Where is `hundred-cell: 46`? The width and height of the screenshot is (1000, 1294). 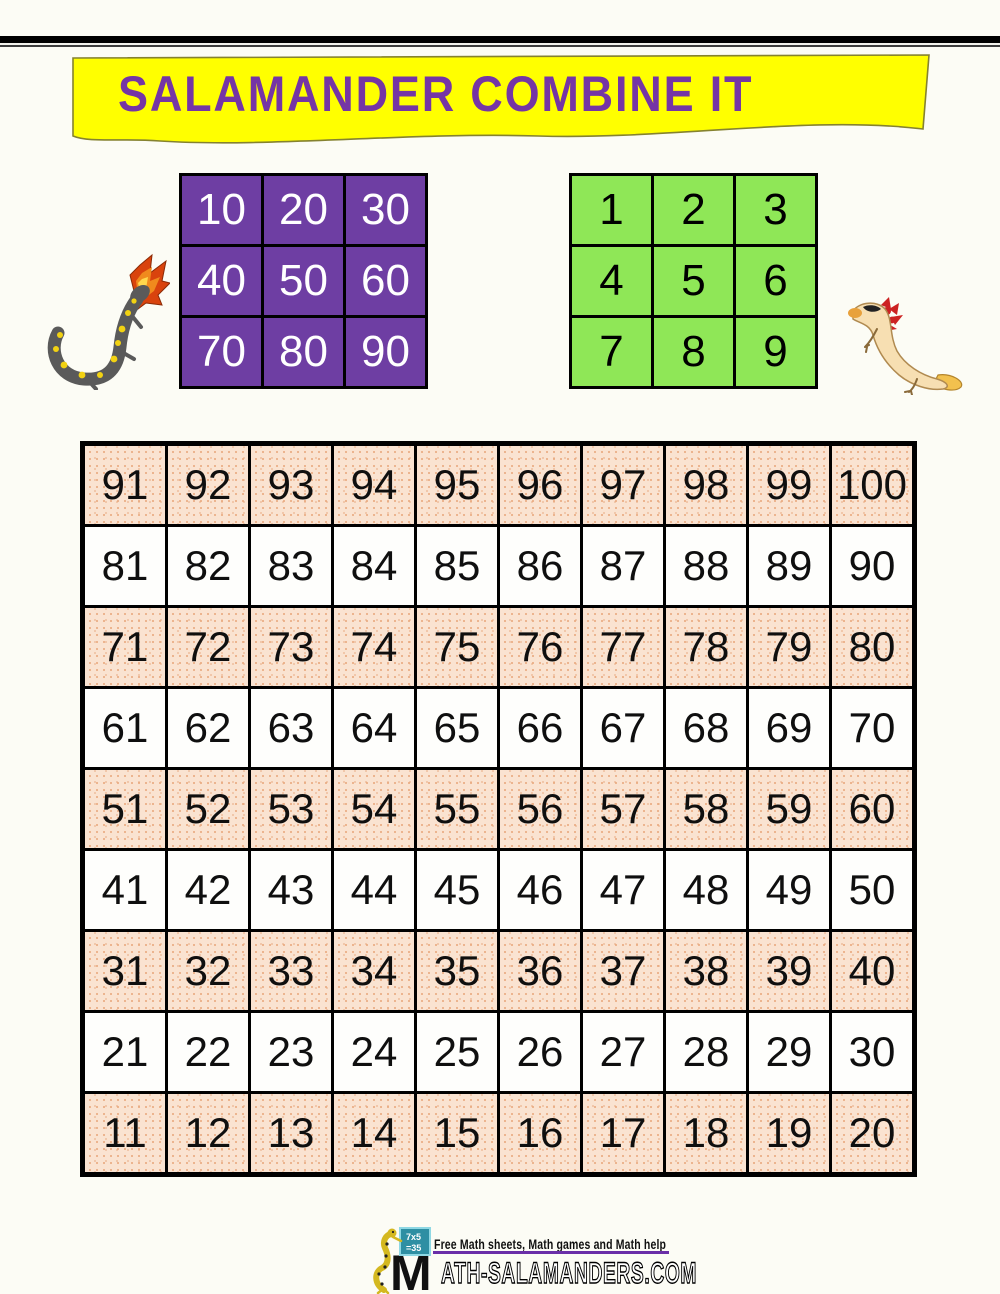
hundred-cell: 46 is located at coordinates (540, 890).